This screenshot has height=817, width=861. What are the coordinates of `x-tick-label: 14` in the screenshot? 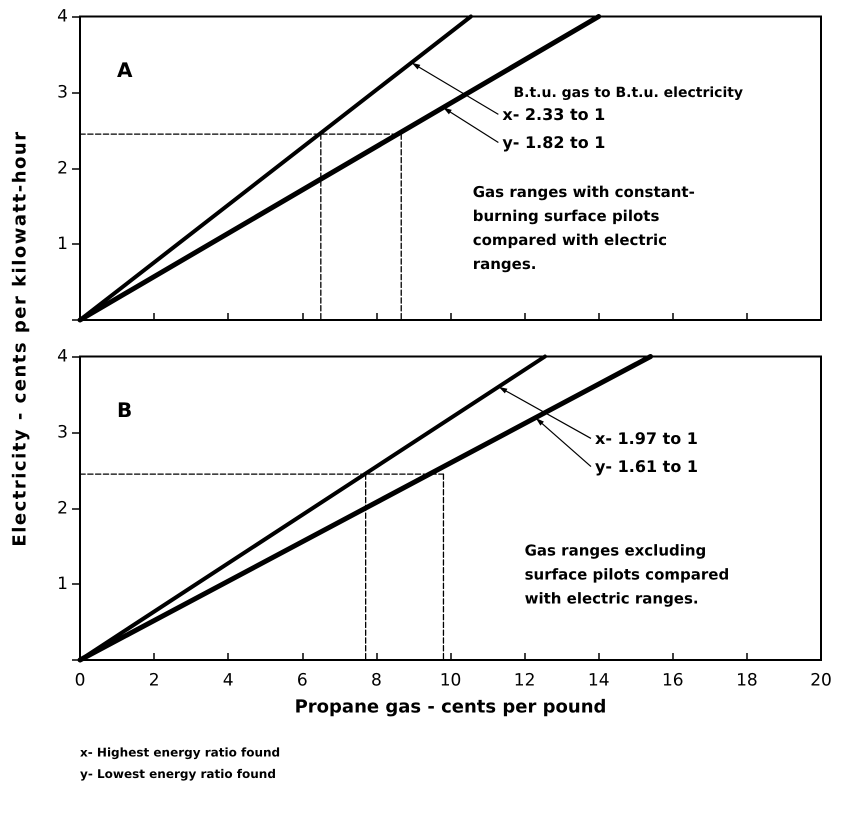 It's located at (599, 680).